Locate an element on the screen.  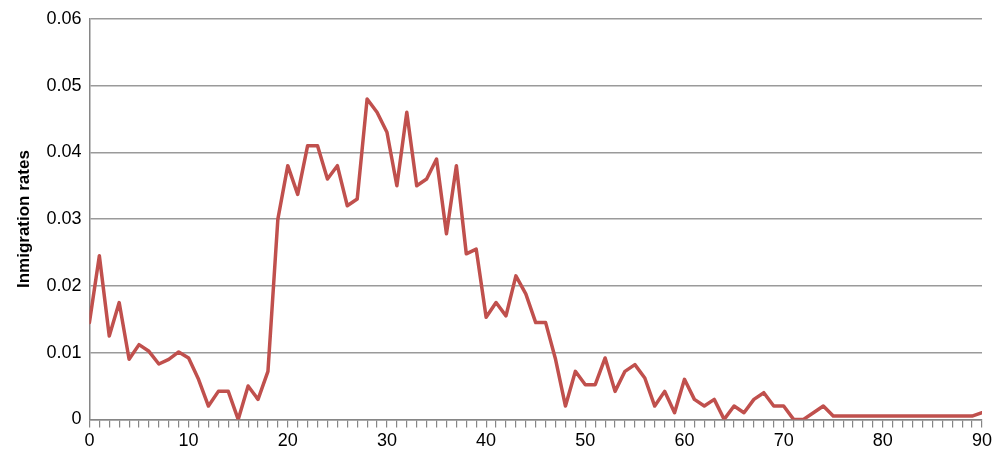
x-tick-label: 10 is located at coordinates (188, 440).